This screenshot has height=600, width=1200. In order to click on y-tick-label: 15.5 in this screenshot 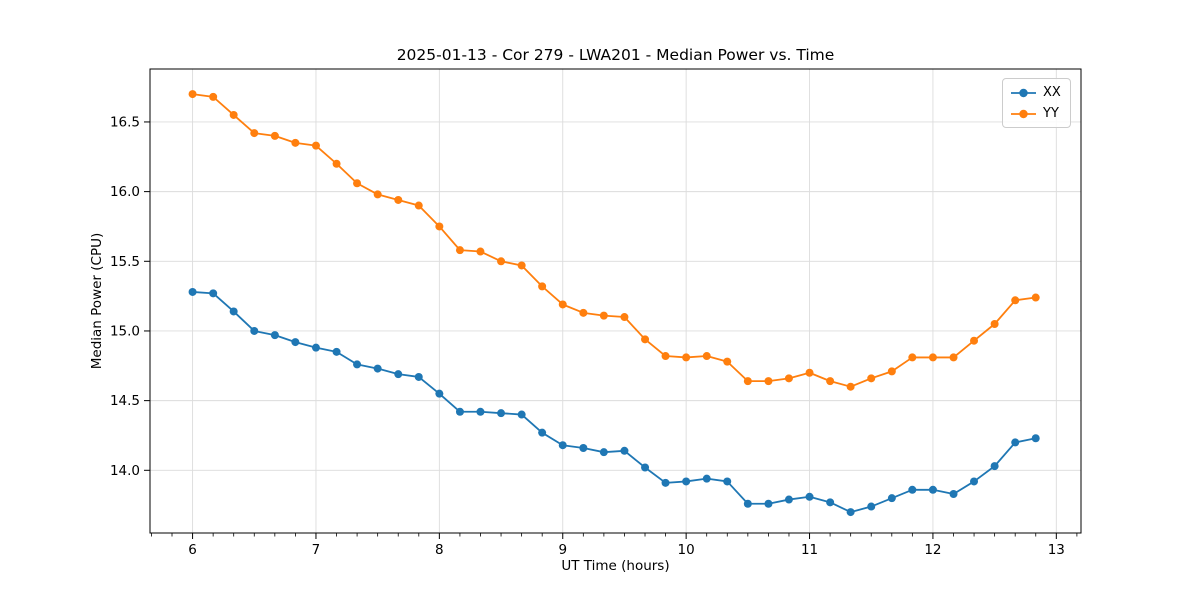, I will do `click(125, 262)`.